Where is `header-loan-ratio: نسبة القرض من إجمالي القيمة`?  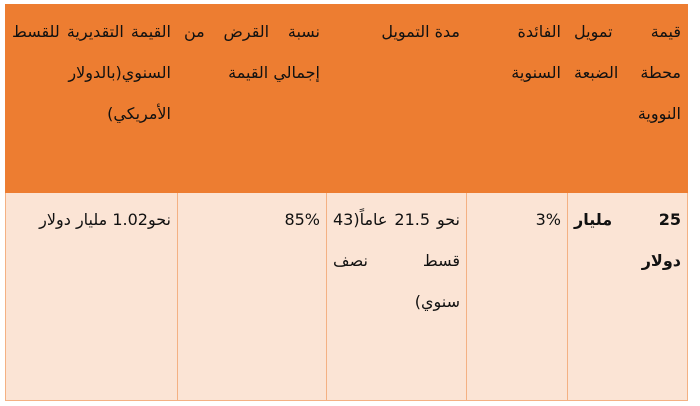
header-loan-ratio: نسبة القرض من إجمالي القيمة is located at coordinates (252, 98).